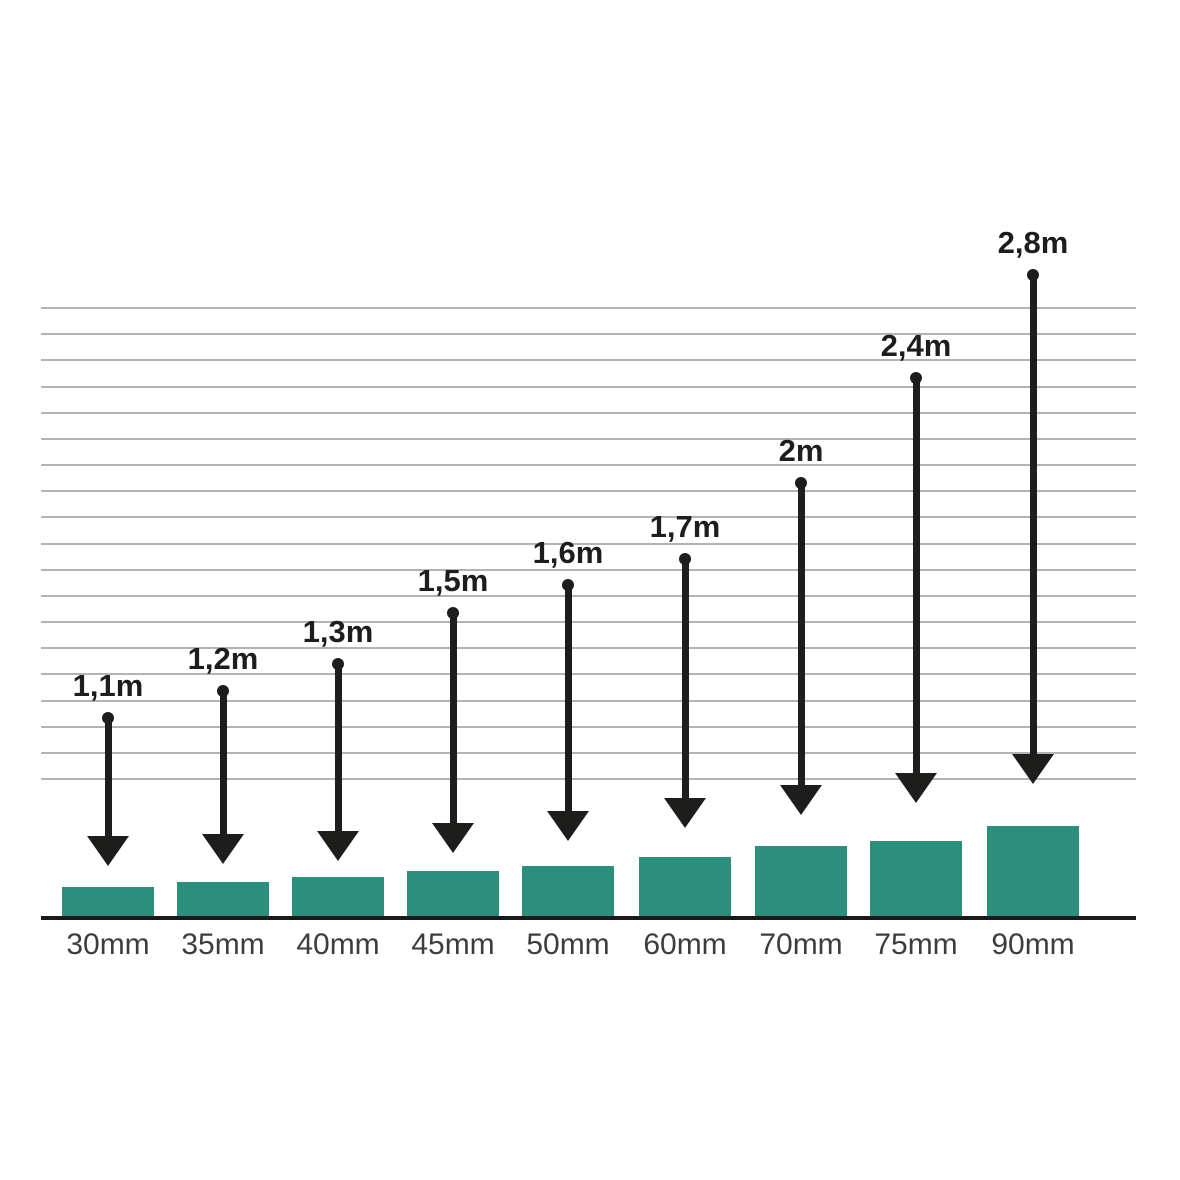 This screenshot has height=1180, width=1180. I want to click on arrow-value-label: 1,5m, so click(453, 580).